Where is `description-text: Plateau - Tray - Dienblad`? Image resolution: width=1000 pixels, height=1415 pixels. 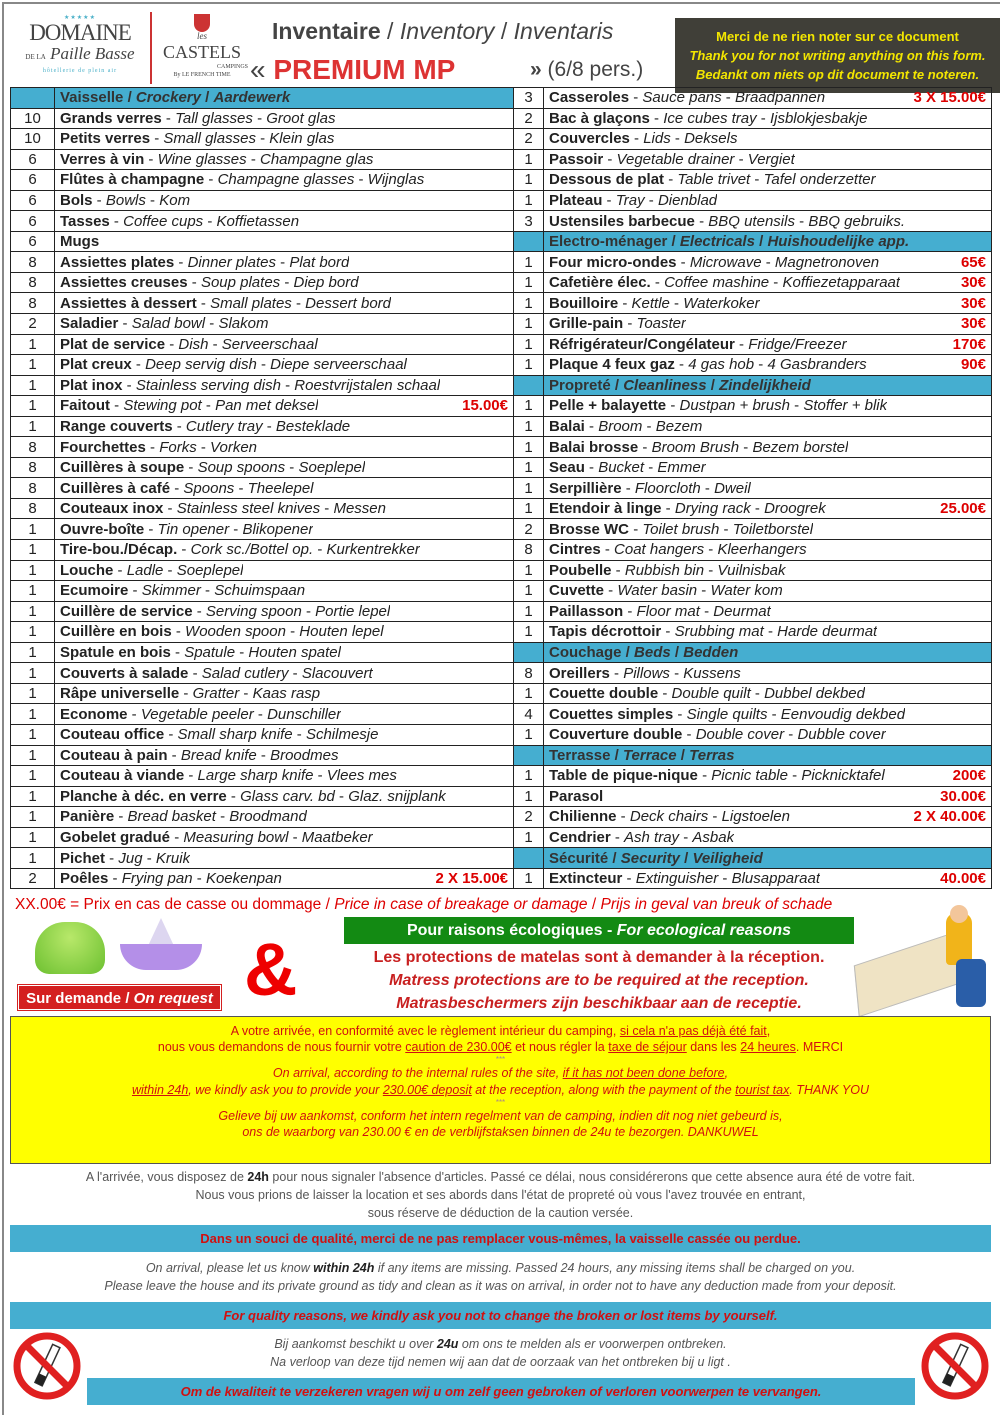
description-text: Plateau - Tray - Dienblad is located at coordinates (633, 200).